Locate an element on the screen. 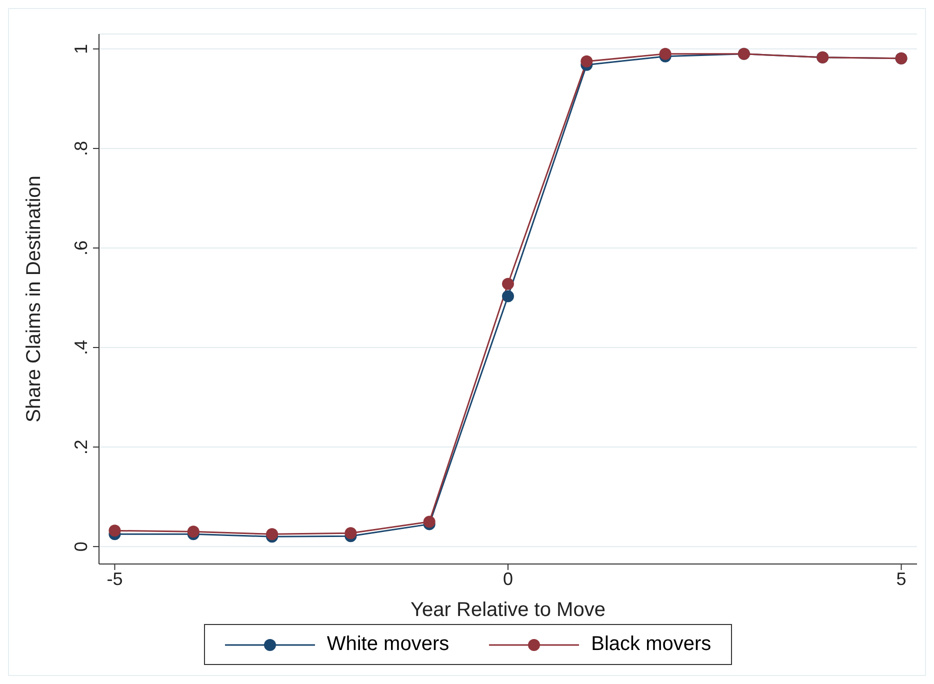  x-tick-label: 0 is located at coordinates (508, 578).